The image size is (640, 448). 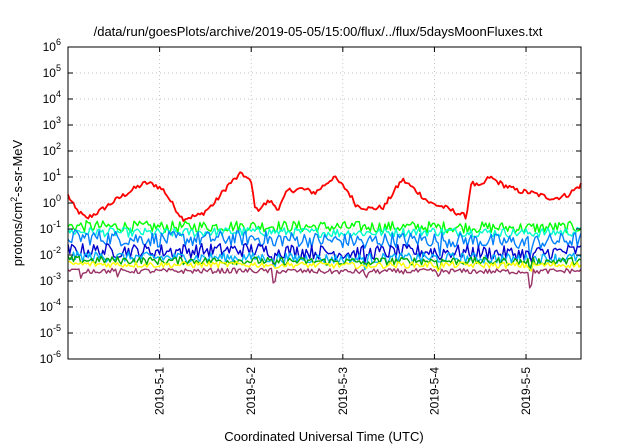 I want to click on y-tick-label: 10⁻³, so click(x=50, y=279).